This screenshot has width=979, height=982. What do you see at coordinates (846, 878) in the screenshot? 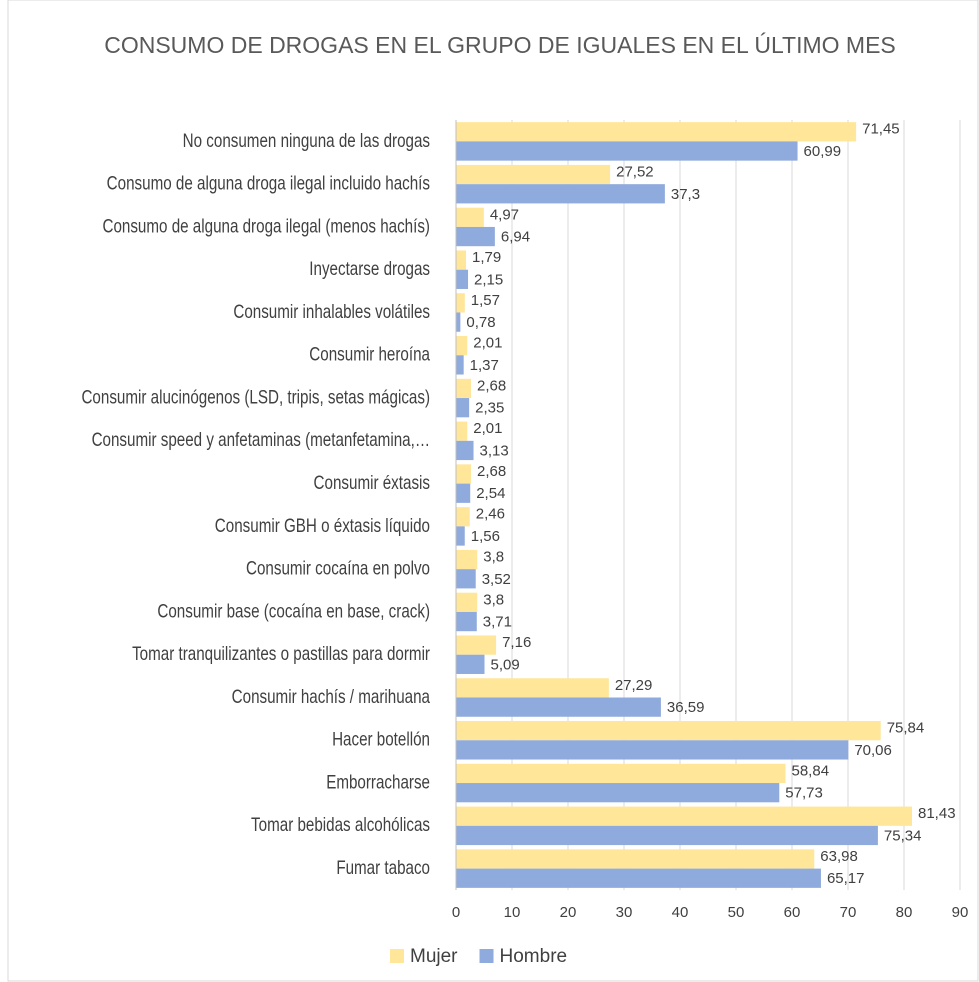
I see `data-label: 65,17` at bounding box center [846, 878].